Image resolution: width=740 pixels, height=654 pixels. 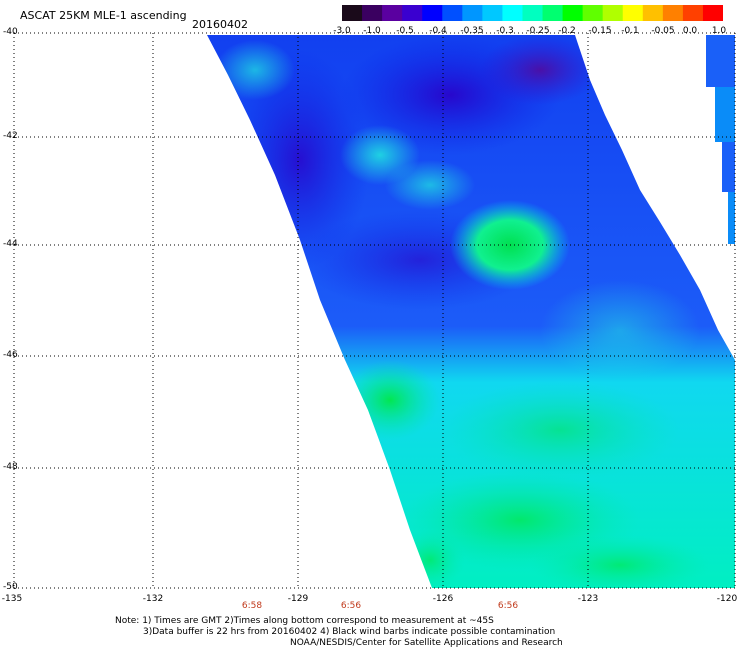 I want to click on right-edge-patch, so click(x=720, y=139).